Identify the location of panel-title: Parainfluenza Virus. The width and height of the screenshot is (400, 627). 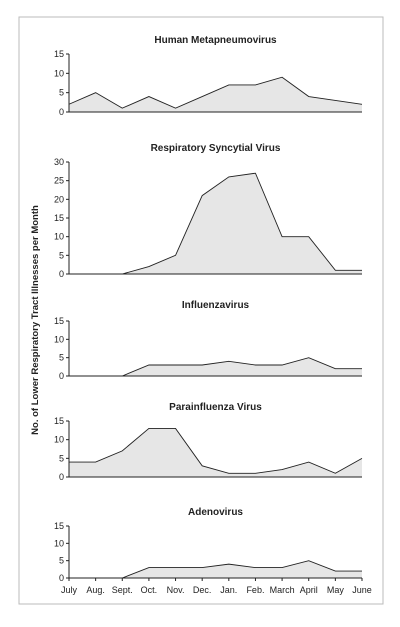
(215, 407).